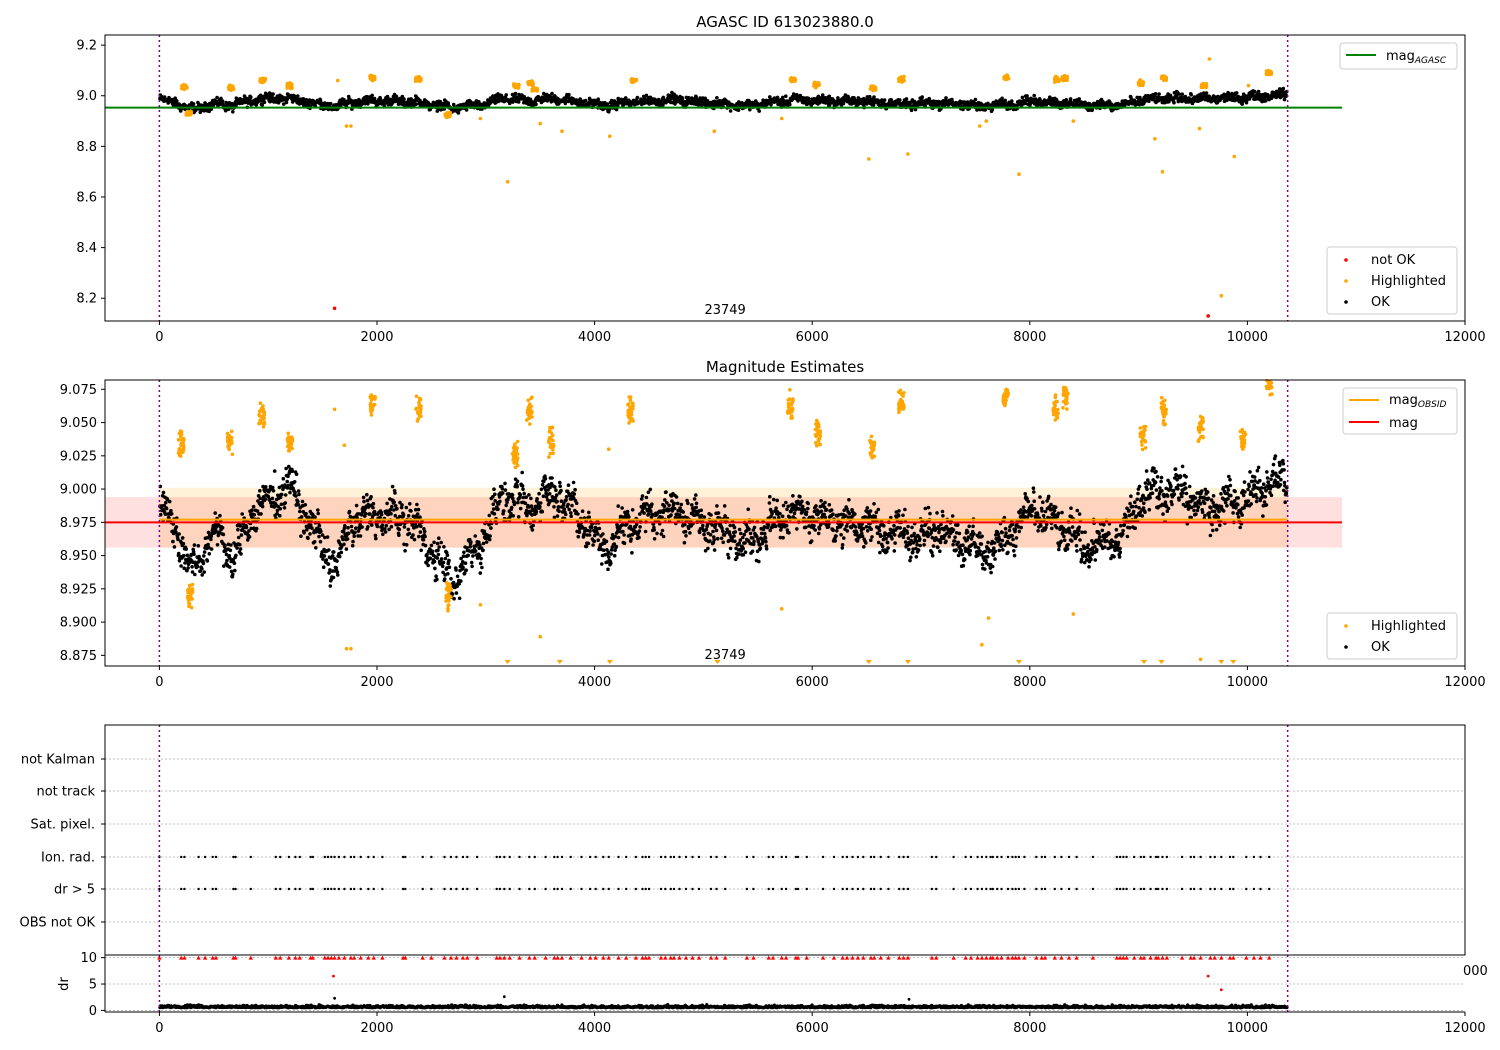 The width and height of the screenshot is (1500, 1050). I want to click on agasc-ytick-label: 8.2, so click(86, 299).